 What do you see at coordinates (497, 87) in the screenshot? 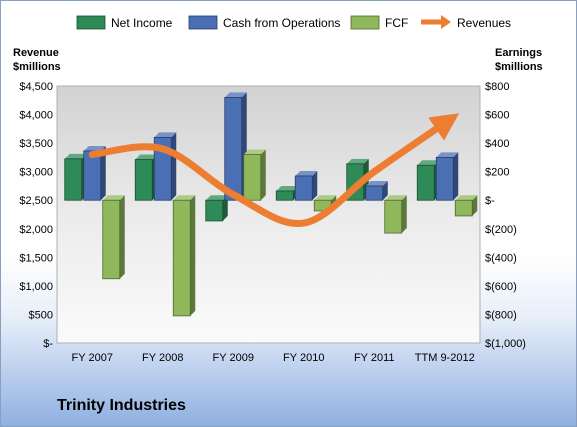
I see `right-tick-label: $800` at bounding box center [497, 87].